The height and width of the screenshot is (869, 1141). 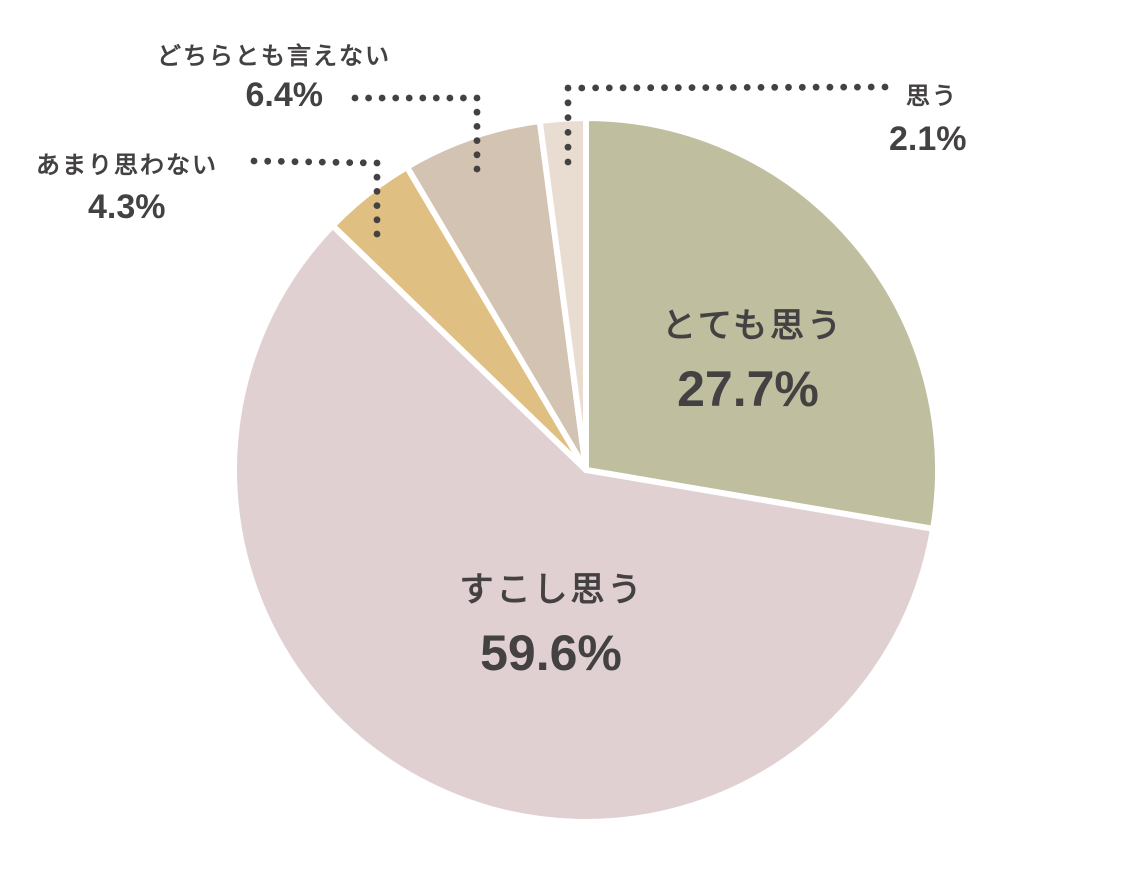 What do you see at coordinates (748, 389) in the screenshot?
I see `slice-value-totemo: 27.7%` at bounding box center [748, 389].